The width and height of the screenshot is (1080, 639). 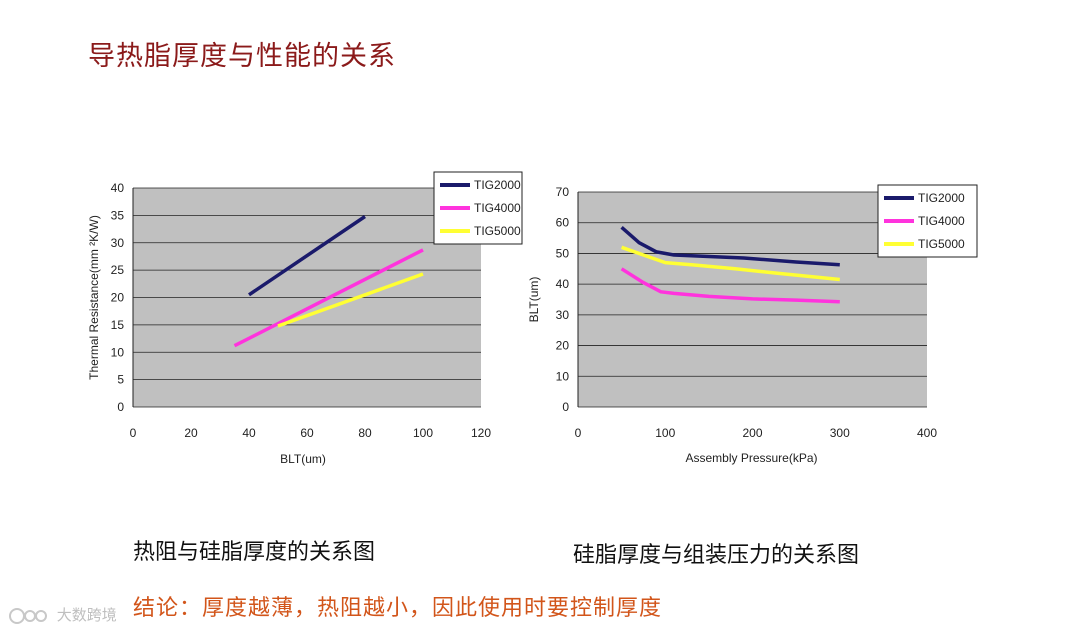 What do you see at coordinates (563, 192) in the screenshot?
I see `y-tick-label: 70` at bounding box center [563, 192].